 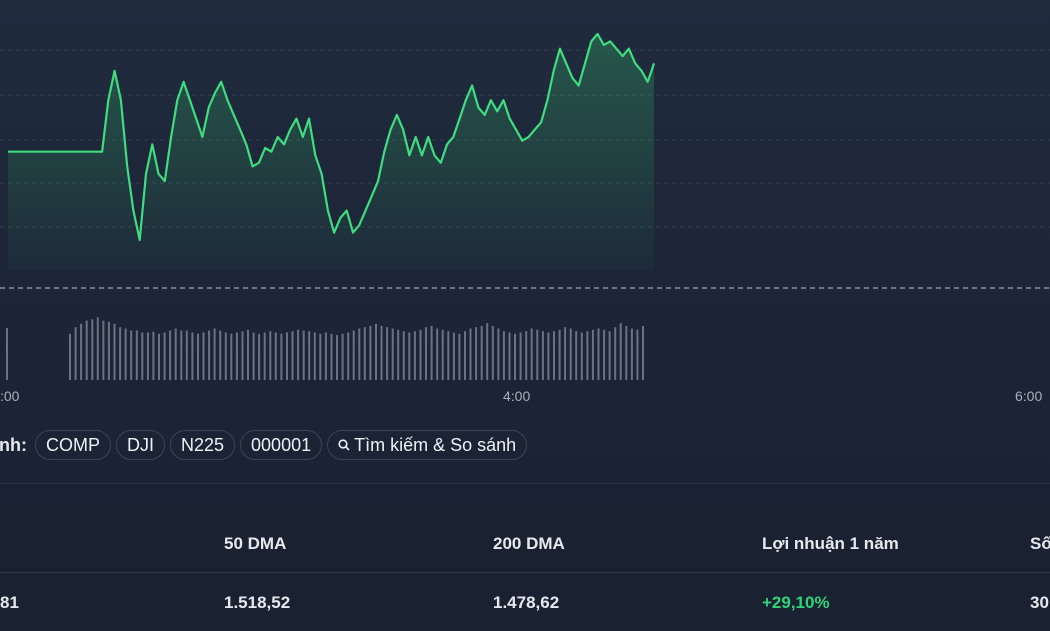 What do you see at coordinates (73, 445) in the screenshot?
I see `compare-chip-comp: COMP` at bounding box center [73, 445].